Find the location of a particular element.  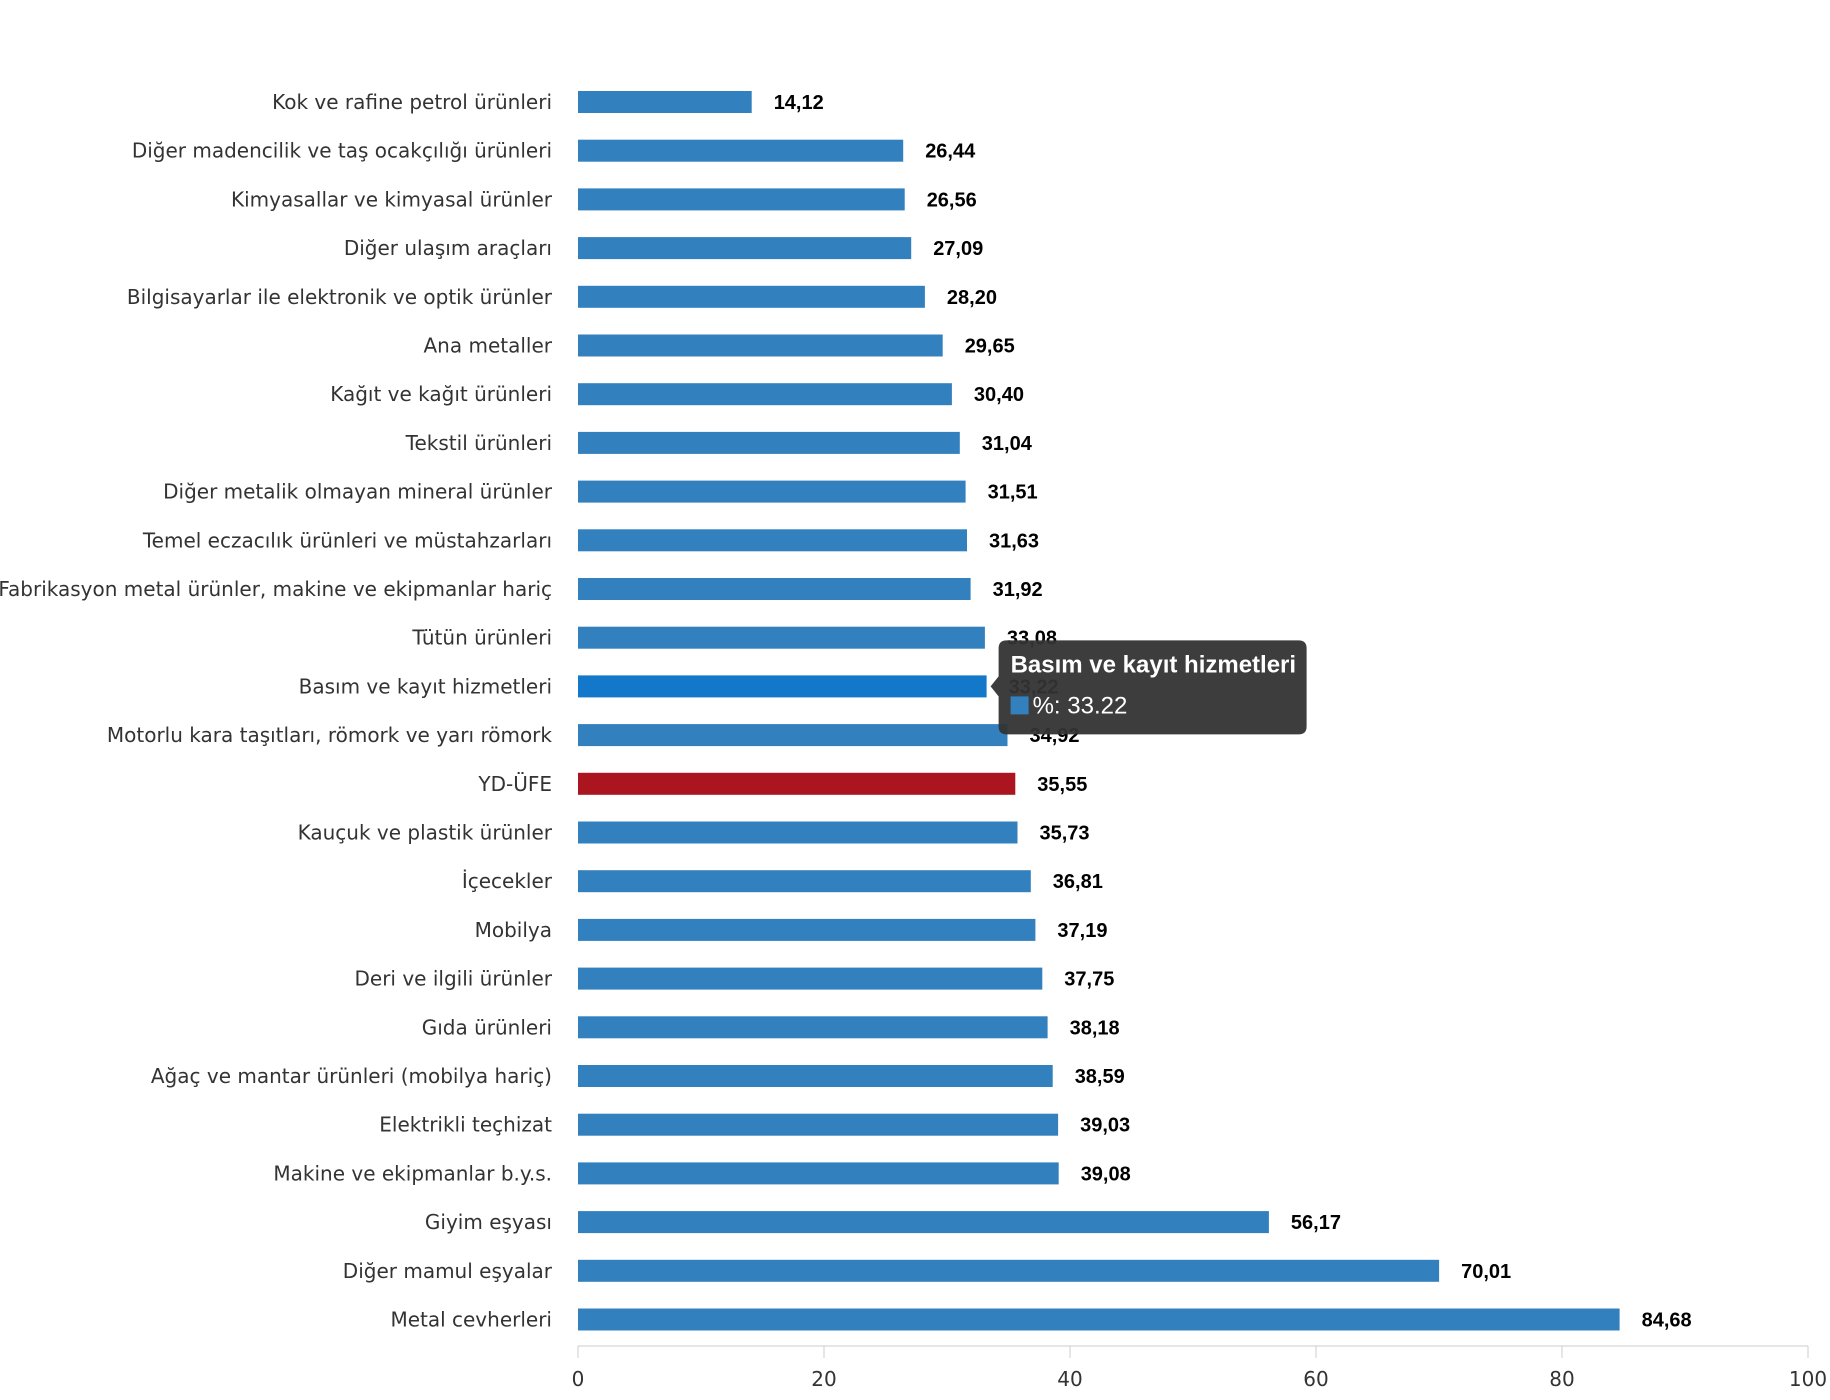

value-label-fabrikasyon-metal-urunler-makine-ve-ekipmanlar-haric: 31,92 is located at coordinates (1018, 590).